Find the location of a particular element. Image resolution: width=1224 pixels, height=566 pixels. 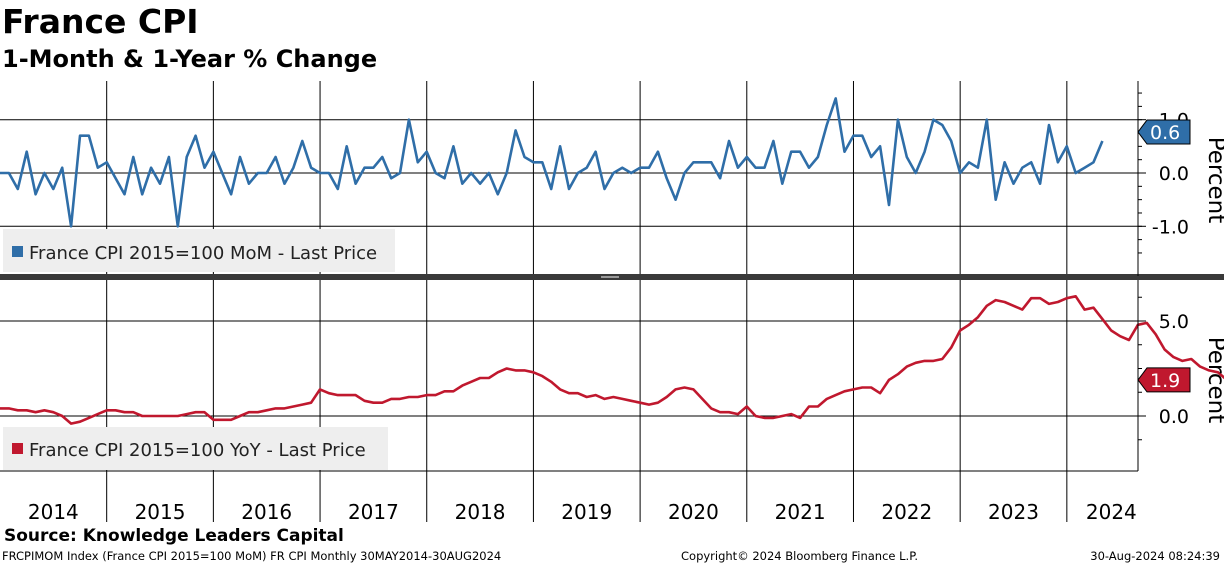

yoy-legend-label: France CPI 2015=100 YoY - Last Price is located at coordinates (197, 450).